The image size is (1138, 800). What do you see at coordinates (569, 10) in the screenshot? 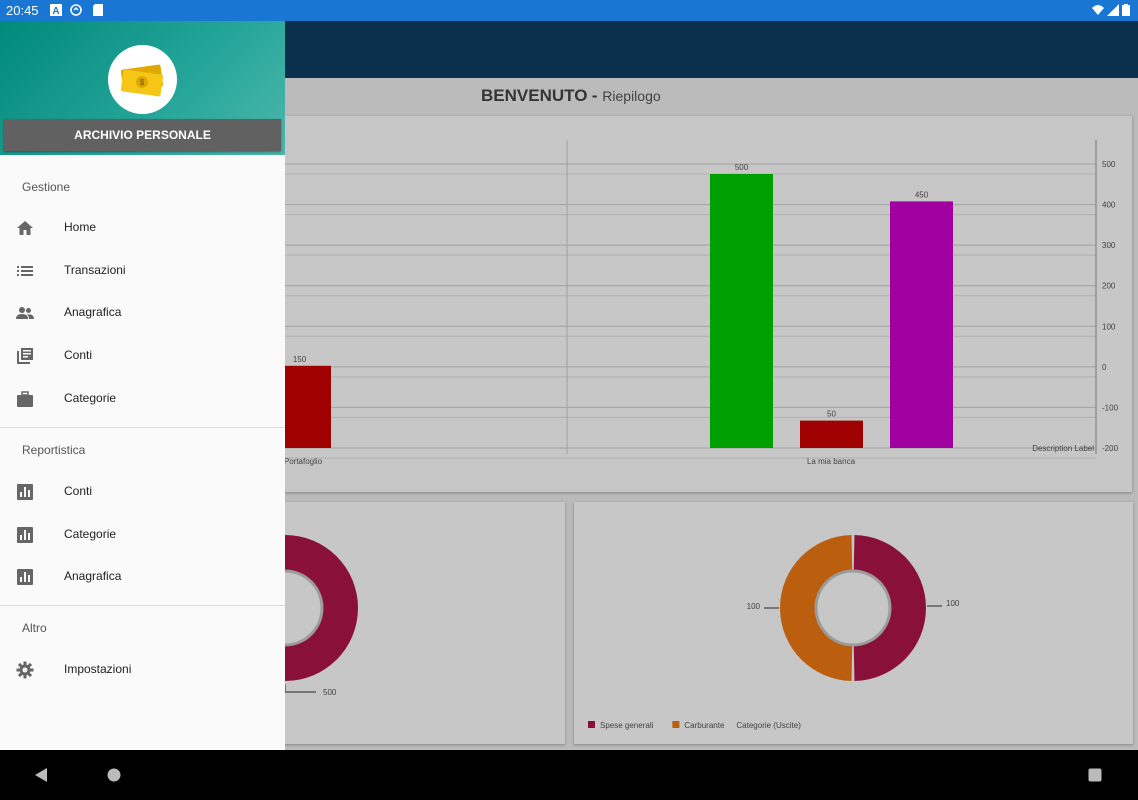
I see `status-bar: 20:45 A` at bounding box center [569, 10].